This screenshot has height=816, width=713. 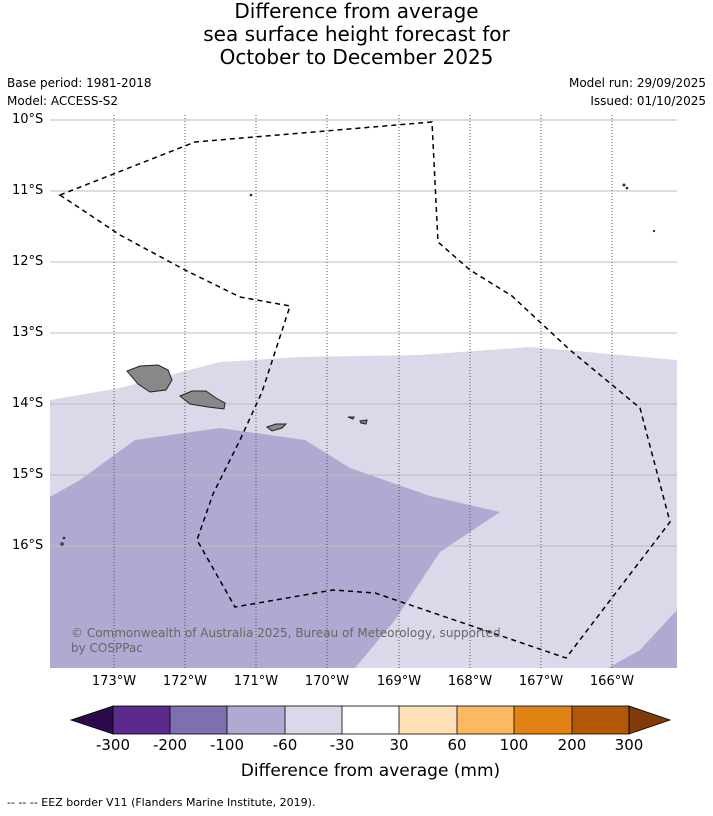 What do you see at coordinates (28, 261) in the screenshot?
I see `lat-label-12s: 12°S` at bounding box center [28, 261].